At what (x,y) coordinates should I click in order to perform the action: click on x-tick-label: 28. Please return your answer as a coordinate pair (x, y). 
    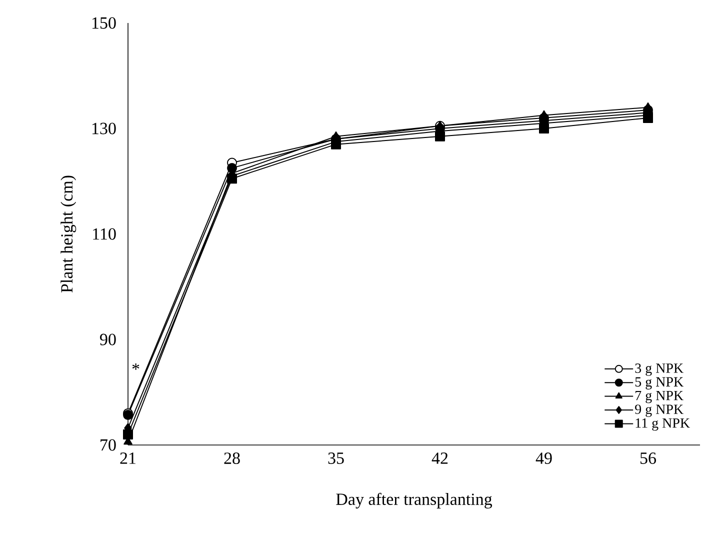
    Looking at the image, I should click on (232, 458).